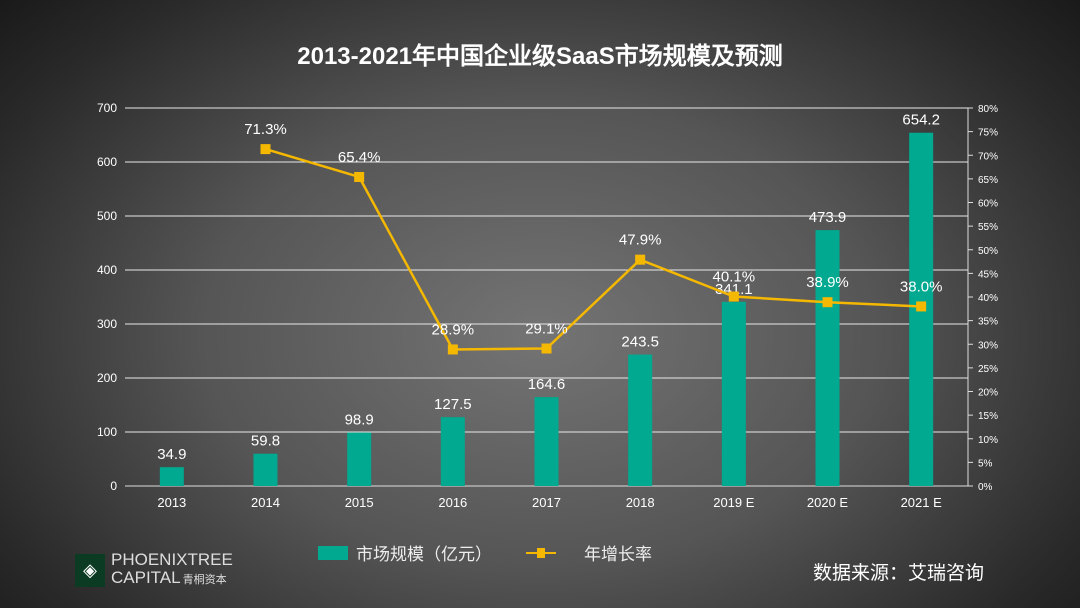 This screenshot has width=1080, height=608. I want to click on right-tick-label: 0%, so click(985, 487).